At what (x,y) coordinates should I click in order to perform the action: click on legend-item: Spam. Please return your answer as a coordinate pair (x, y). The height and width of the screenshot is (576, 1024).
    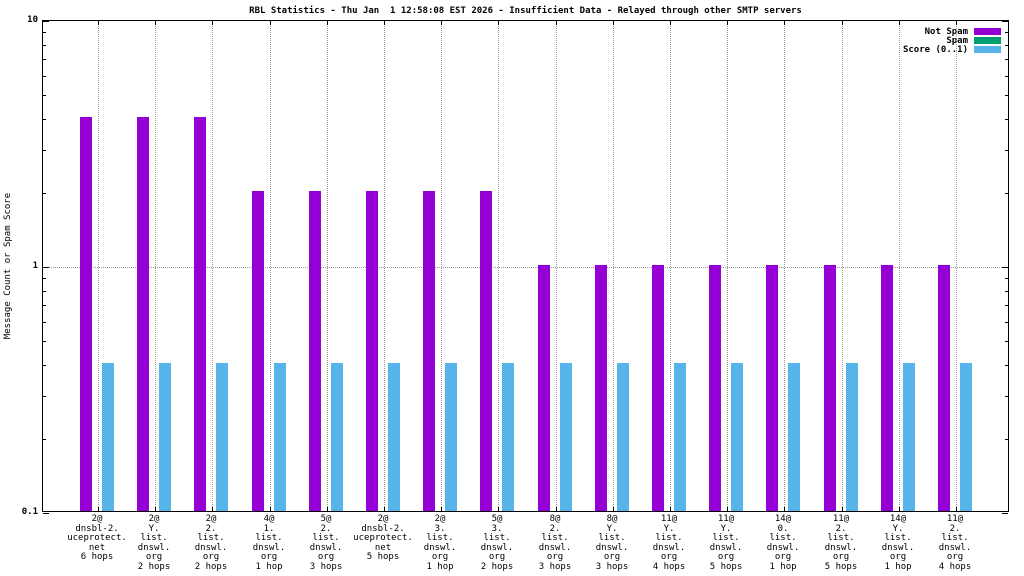
    Looking at the image, I should click on (952, 40).